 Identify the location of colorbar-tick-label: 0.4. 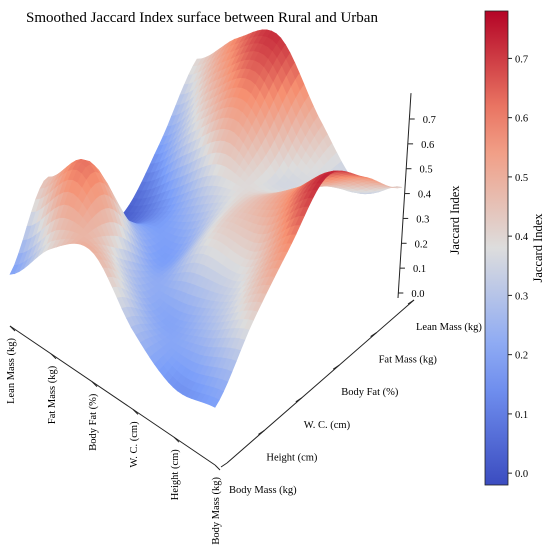
(522, 237).